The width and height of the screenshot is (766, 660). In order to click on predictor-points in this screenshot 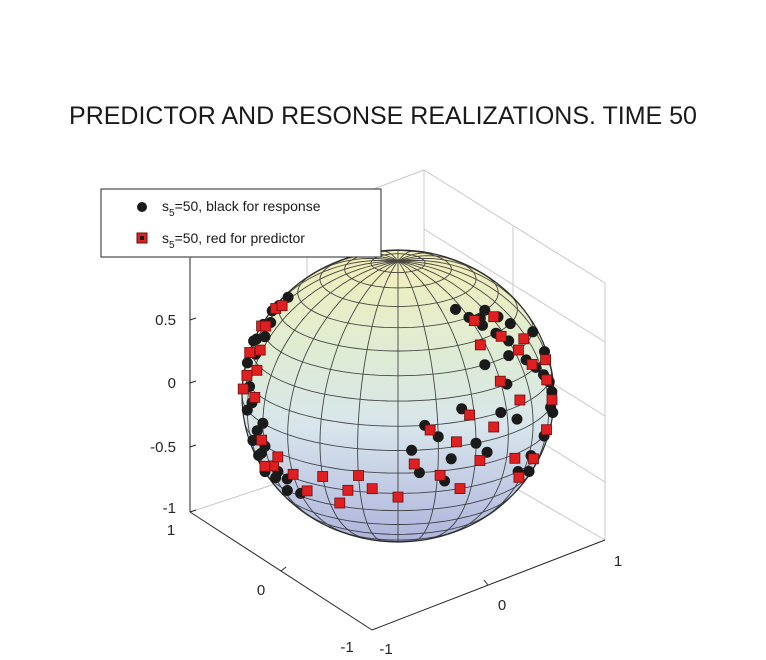, I will do `click(397, 404)`.